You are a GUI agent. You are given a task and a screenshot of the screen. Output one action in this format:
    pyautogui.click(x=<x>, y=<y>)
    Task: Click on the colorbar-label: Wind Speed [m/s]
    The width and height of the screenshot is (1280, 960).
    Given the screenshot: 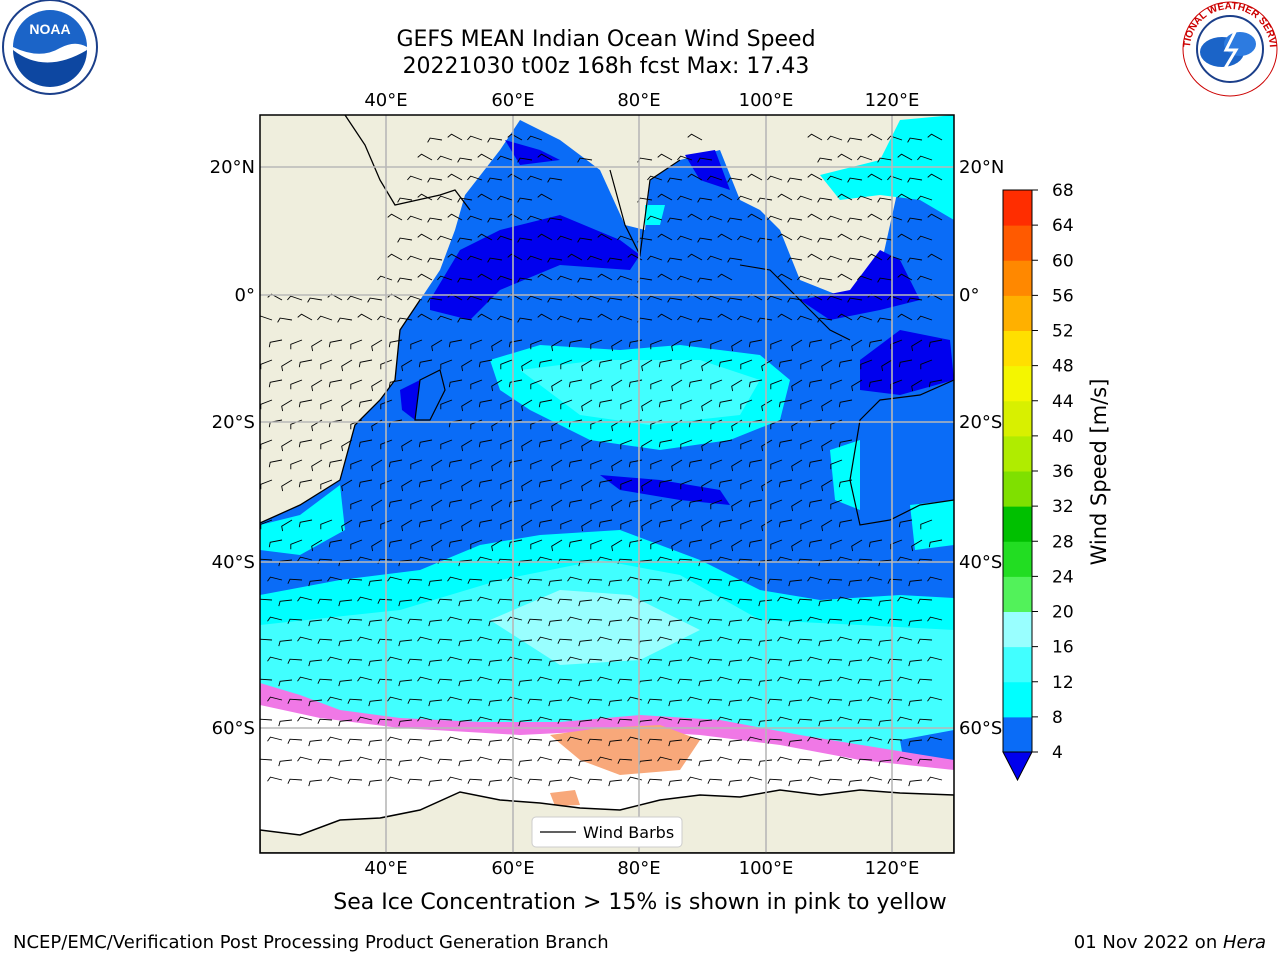 What is the action you would take?
    pyautogui.click(x=1099, y=472)
    